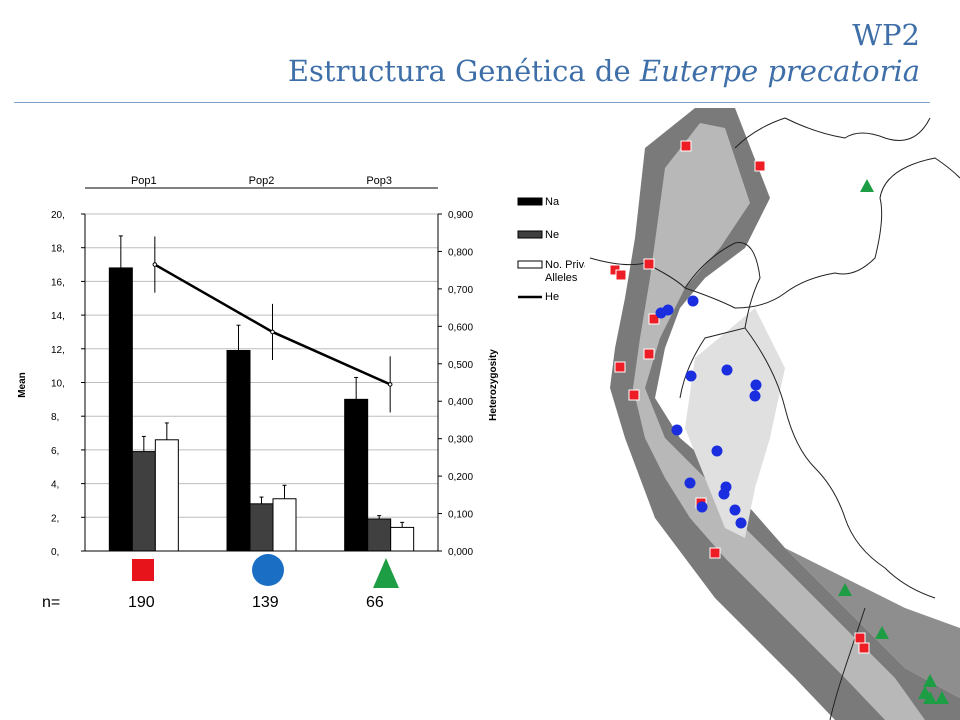 Image resolution: width=960 pixels, height=720 pixels. I want to click on title-divider, so click(472, 102).